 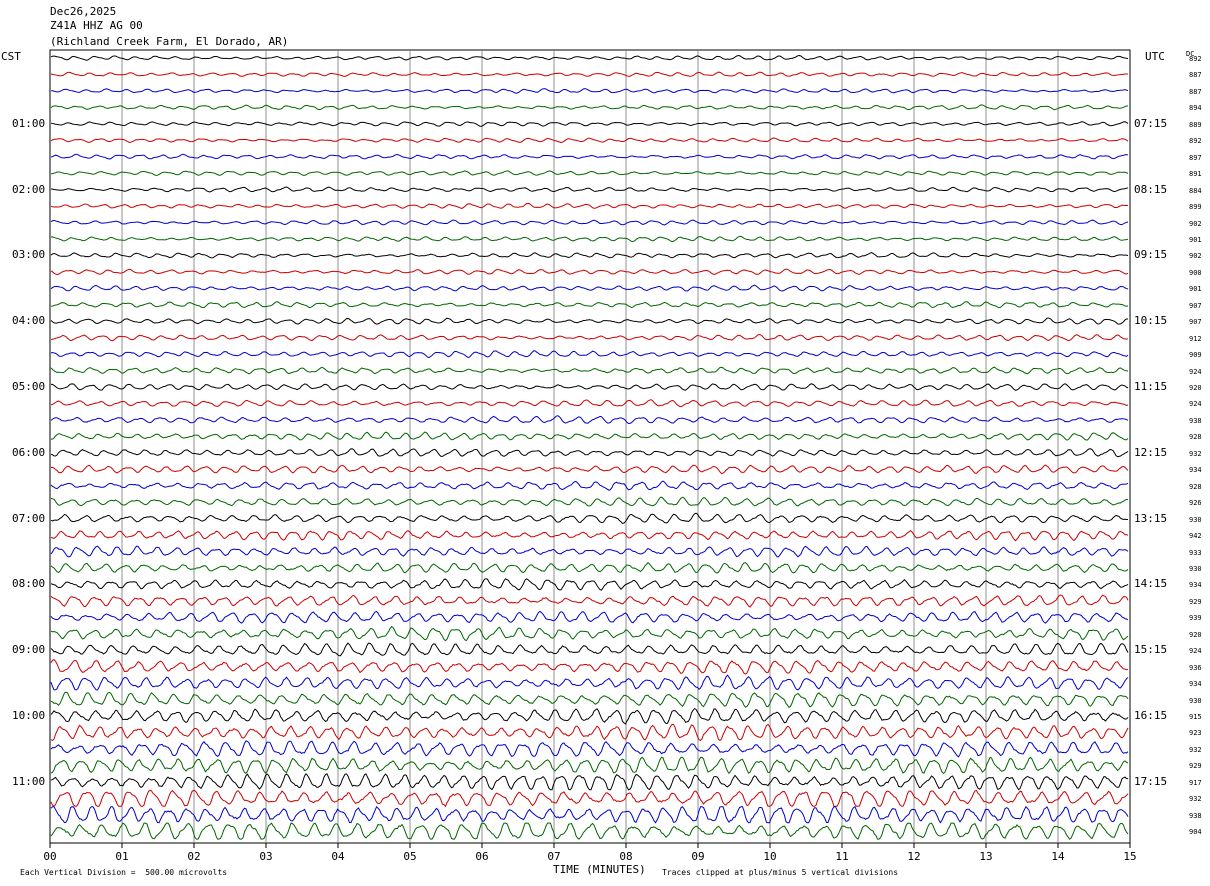 I want to click on right-timezone-label: UTC, so click(x=1155, y=56).